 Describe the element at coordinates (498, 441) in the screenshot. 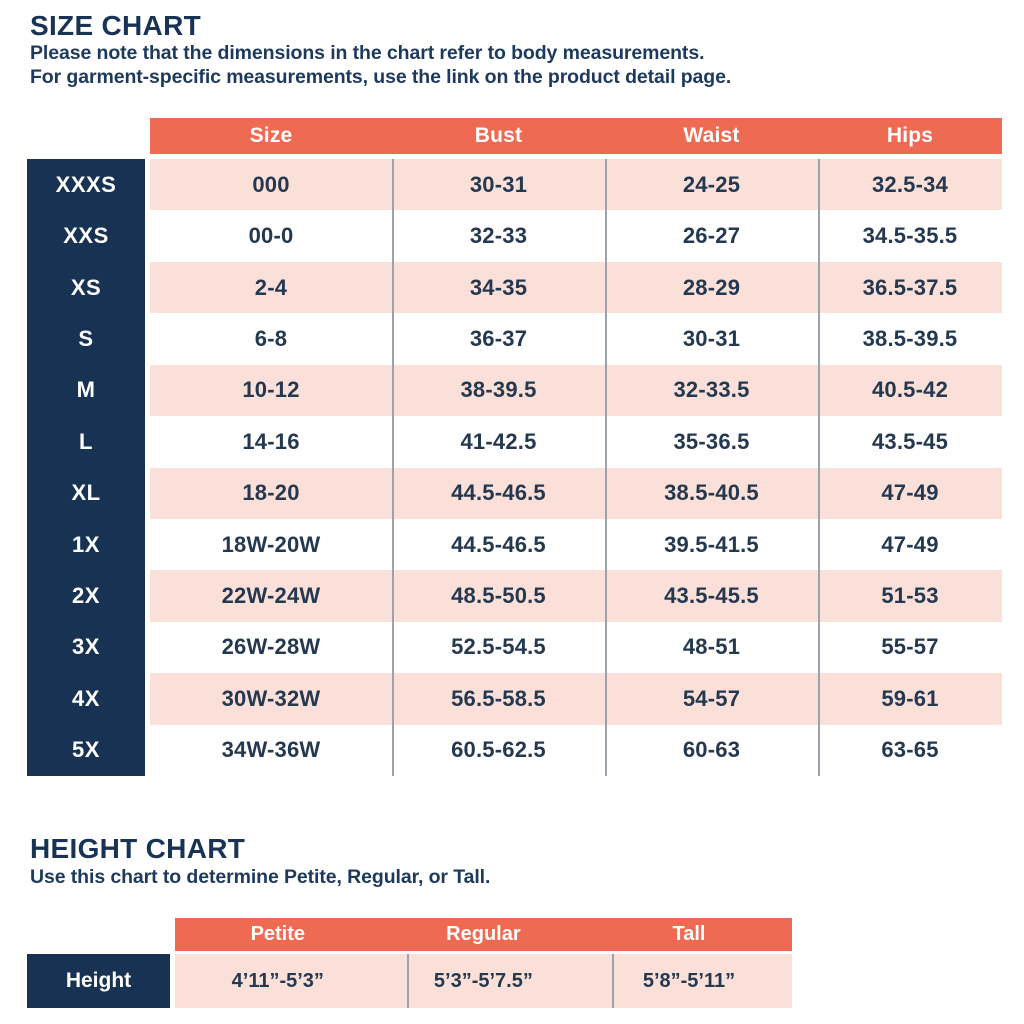

I see `cell-bust: 41-42.5` at that location.